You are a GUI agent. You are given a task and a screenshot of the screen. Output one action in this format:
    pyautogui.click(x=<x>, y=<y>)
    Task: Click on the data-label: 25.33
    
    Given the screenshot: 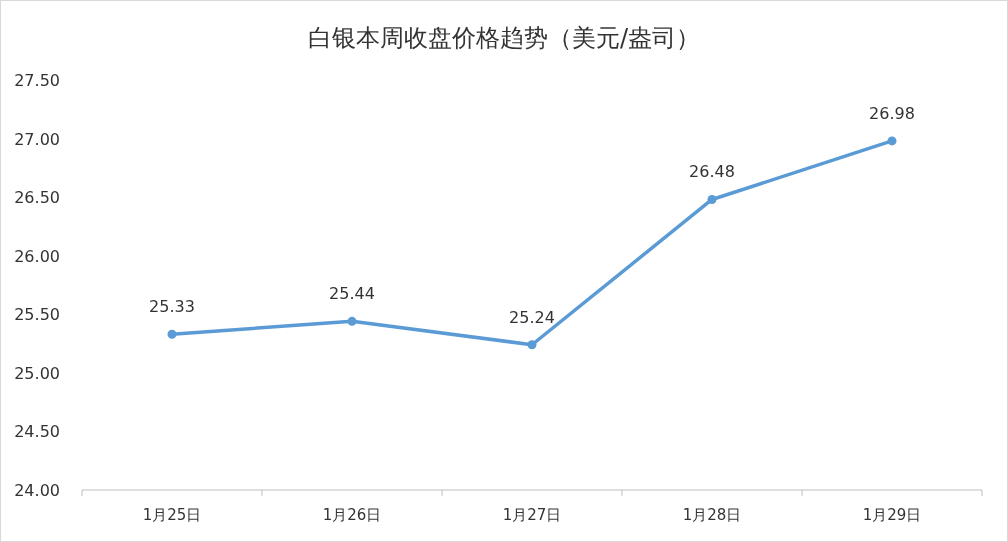 What is the action you would take?
    pyautogui.click(x=172, y=307)
    